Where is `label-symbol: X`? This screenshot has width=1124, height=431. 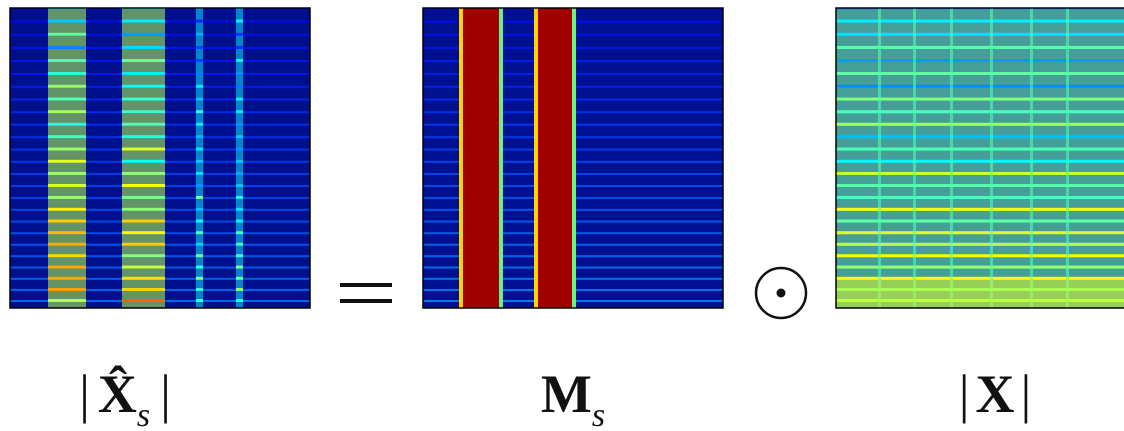 label-symbol: X is located at coordinates (995, 394).